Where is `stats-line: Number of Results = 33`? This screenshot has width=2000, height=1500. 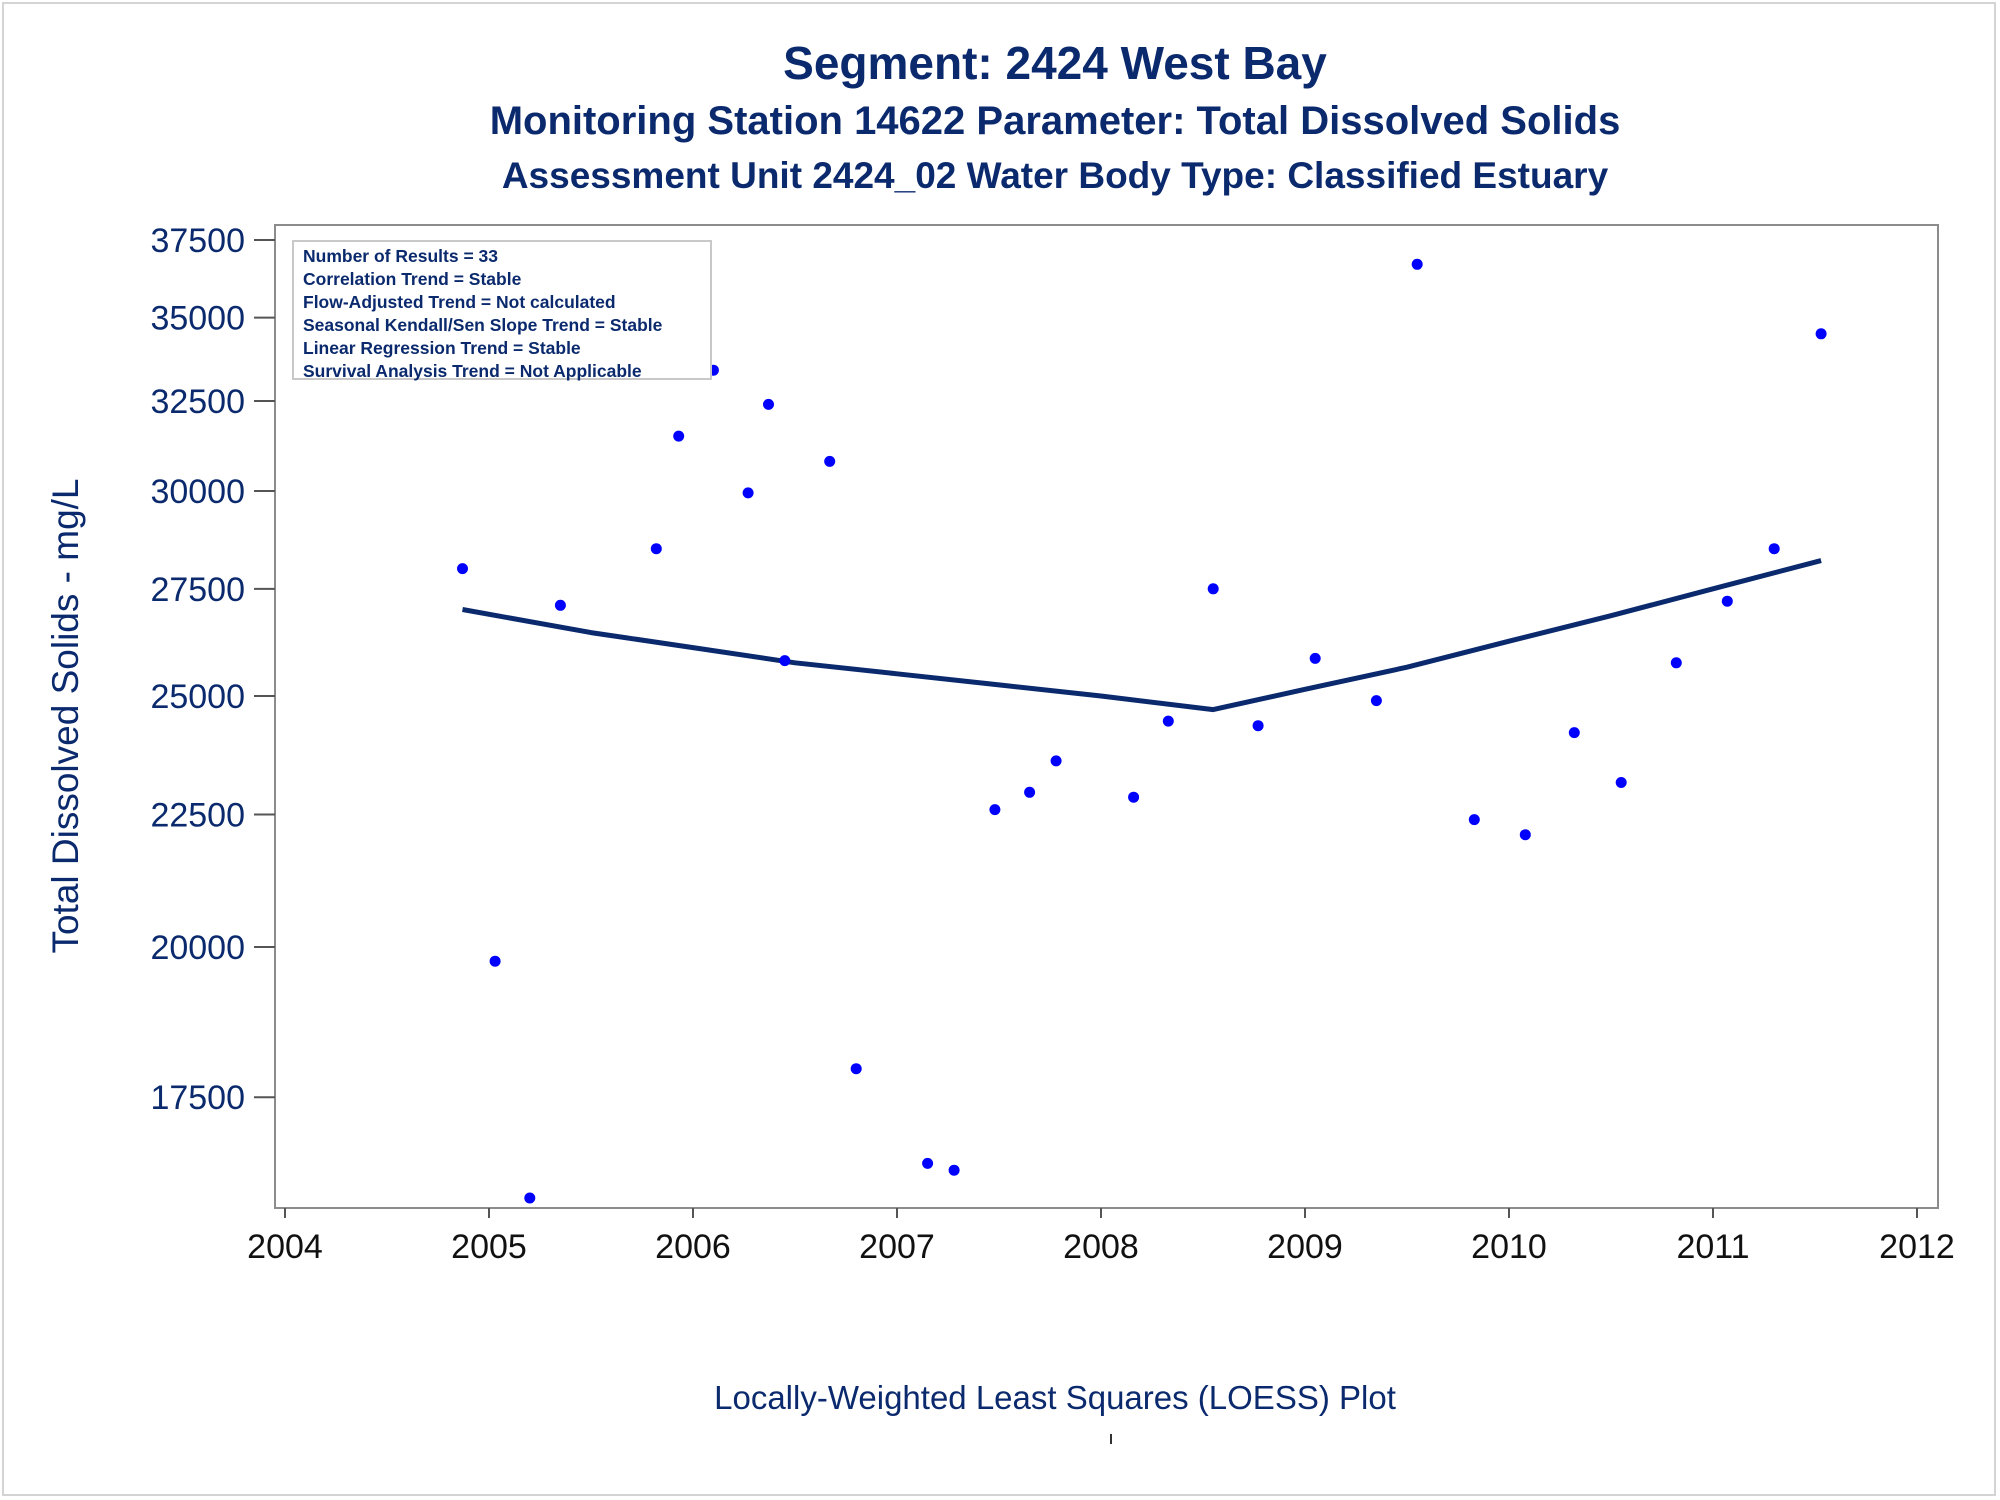
stats-line: Number of Results = 33 is located at coordinates (400, 256).